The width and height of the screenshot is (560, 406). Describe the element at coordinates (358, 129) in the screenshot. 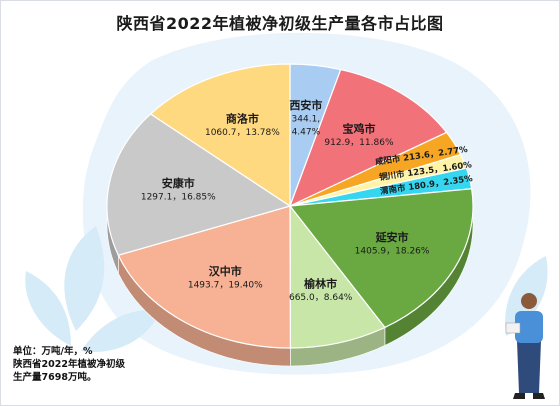

I see `slice-label-1-0: 宝鸡市` at that location.